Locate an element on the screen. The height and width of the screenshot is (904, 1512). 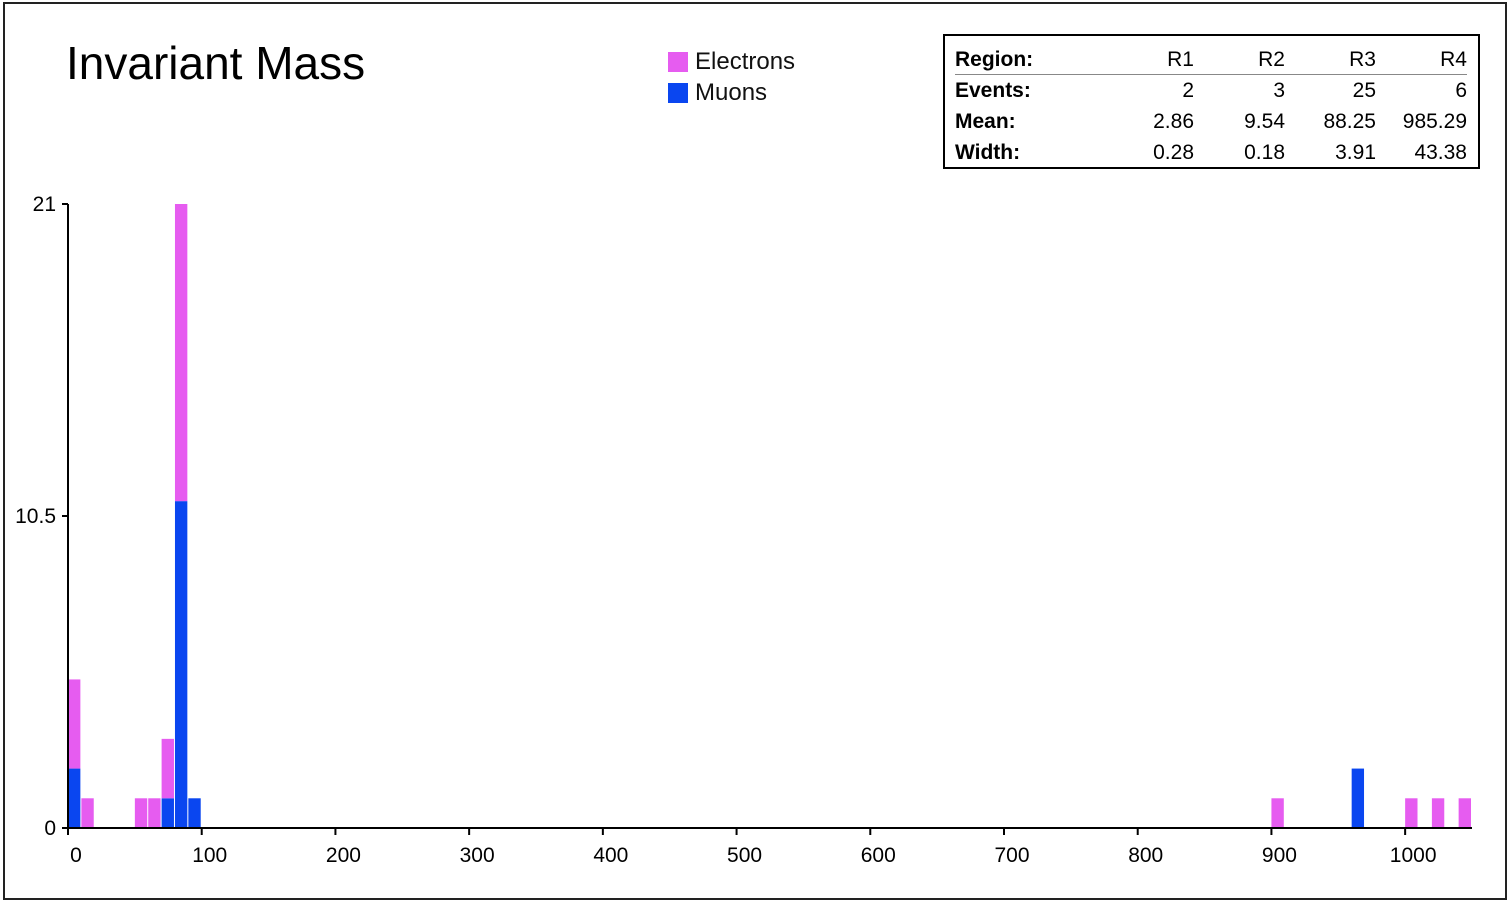
x-tick-label-400: 400 is located at coordinates (610, 855).